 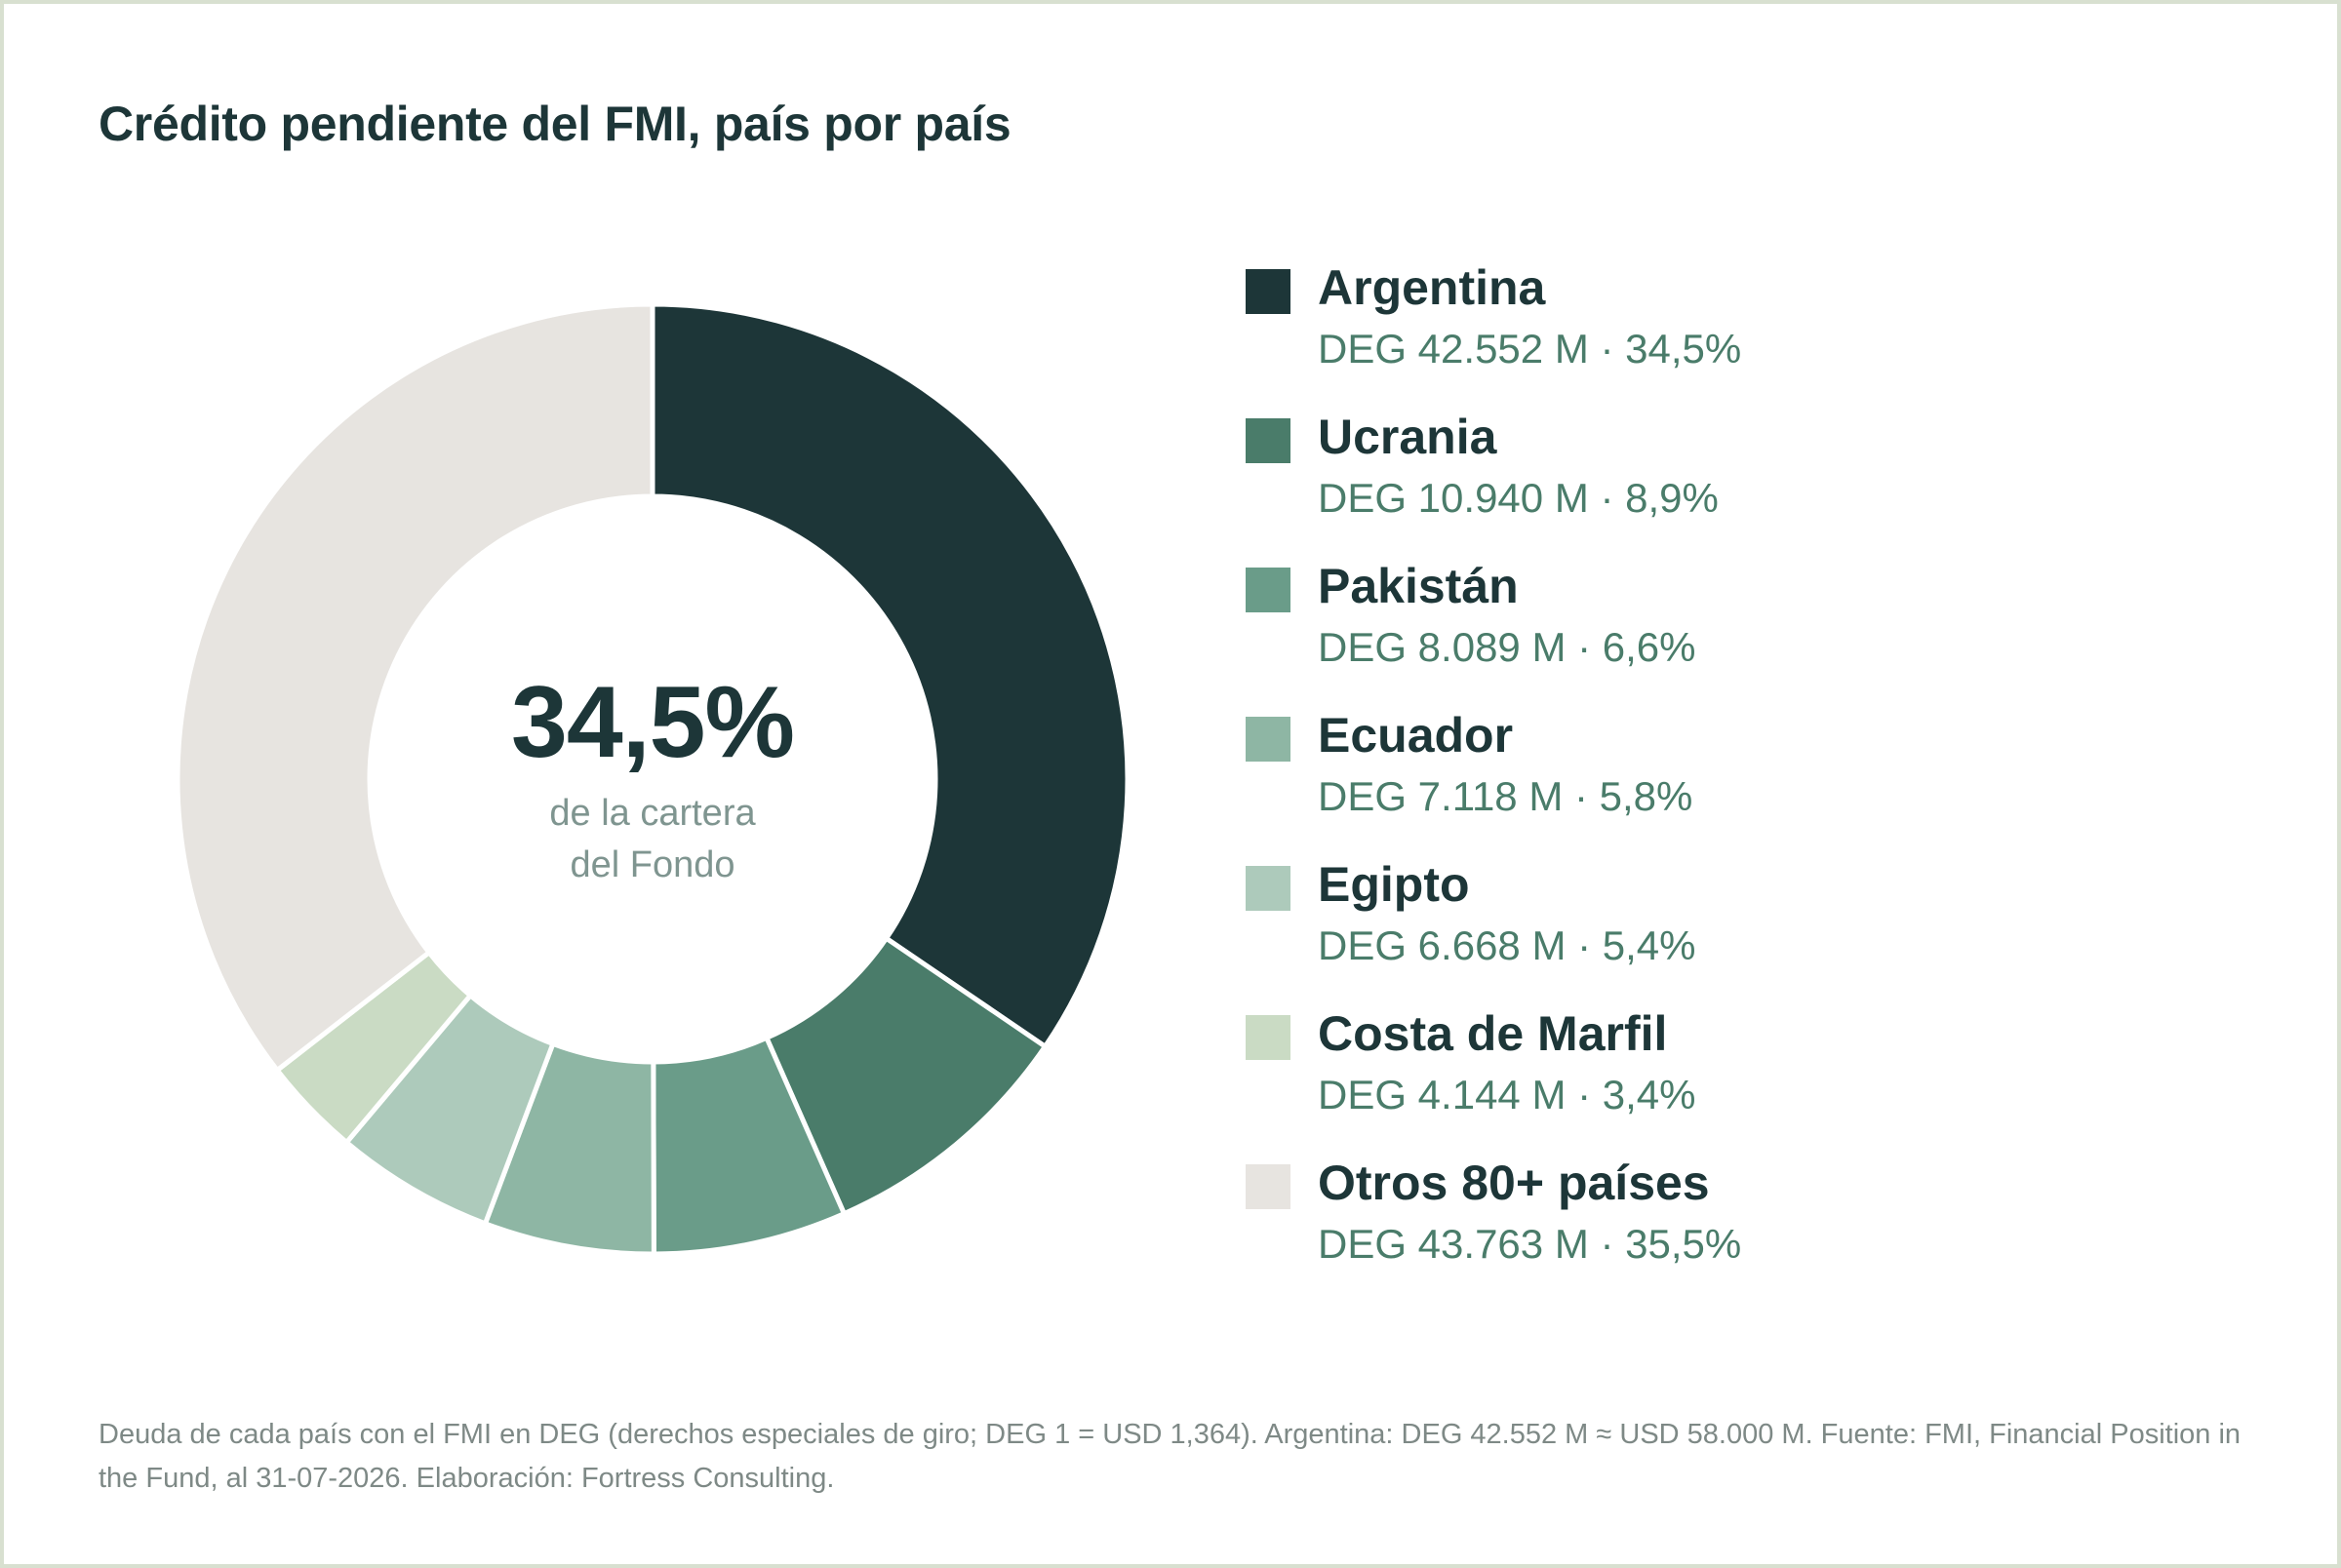 I want to click on legend-name: Argentina, so click(x=1432, y=287).